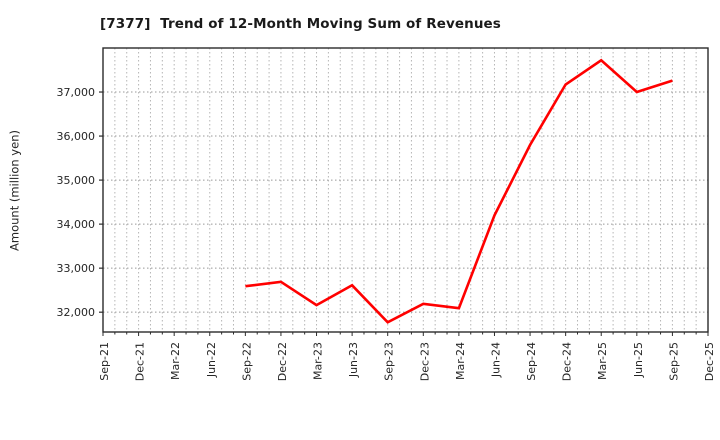  What do you see at coordinates (389, 361) in the screenshot?
I see `x-tick-label: Sep-23` at bounding box center [389, 361].